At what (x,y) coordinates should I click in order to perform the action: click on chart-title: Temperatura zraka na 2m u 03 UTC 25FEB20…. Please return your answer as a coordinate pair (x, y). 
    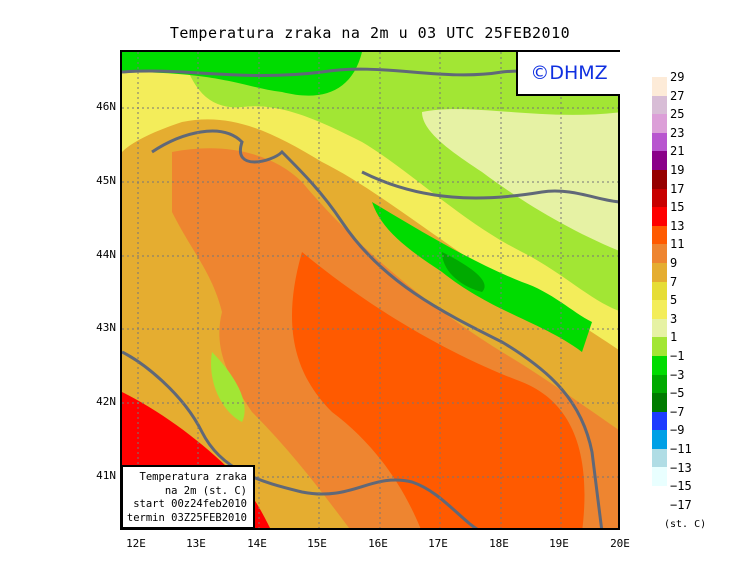
    Looking at the image, I should click on (370, 33).